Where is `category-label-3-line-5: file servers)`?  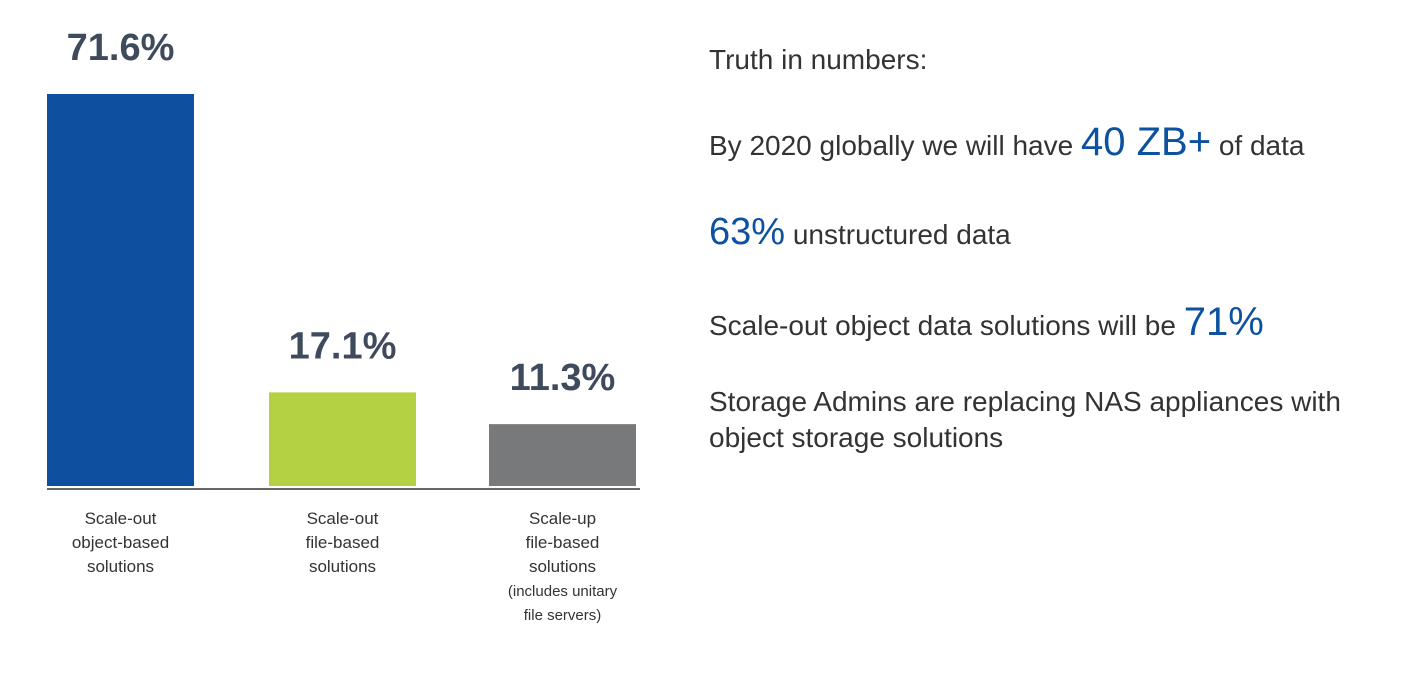 category-label-3-line-5: file servers) is located at coordinates (563, 615).